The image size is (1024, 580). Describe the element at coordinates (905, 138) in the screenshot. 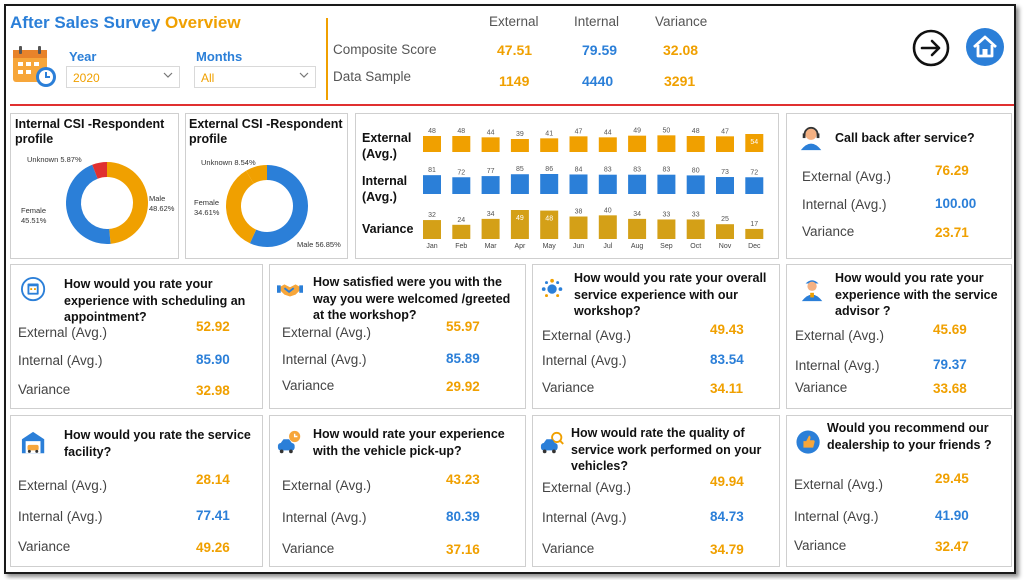

I see `question-text: Call back after service?` at that location.